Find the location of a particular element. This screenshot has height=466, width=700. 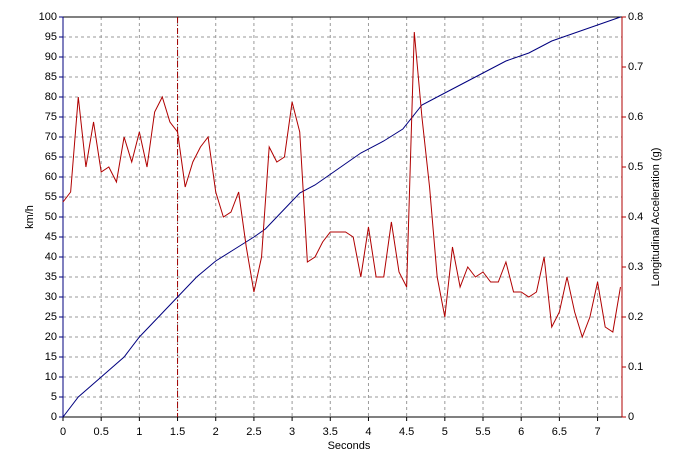

y-tick-label: 35 is located at coordinates (51, 277).